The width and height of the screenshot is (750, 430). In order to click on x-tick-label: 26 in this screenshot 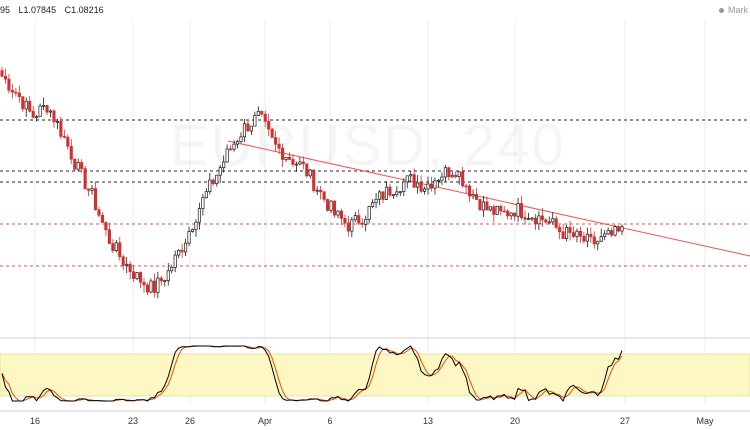, I will do `click(190, 421)`.